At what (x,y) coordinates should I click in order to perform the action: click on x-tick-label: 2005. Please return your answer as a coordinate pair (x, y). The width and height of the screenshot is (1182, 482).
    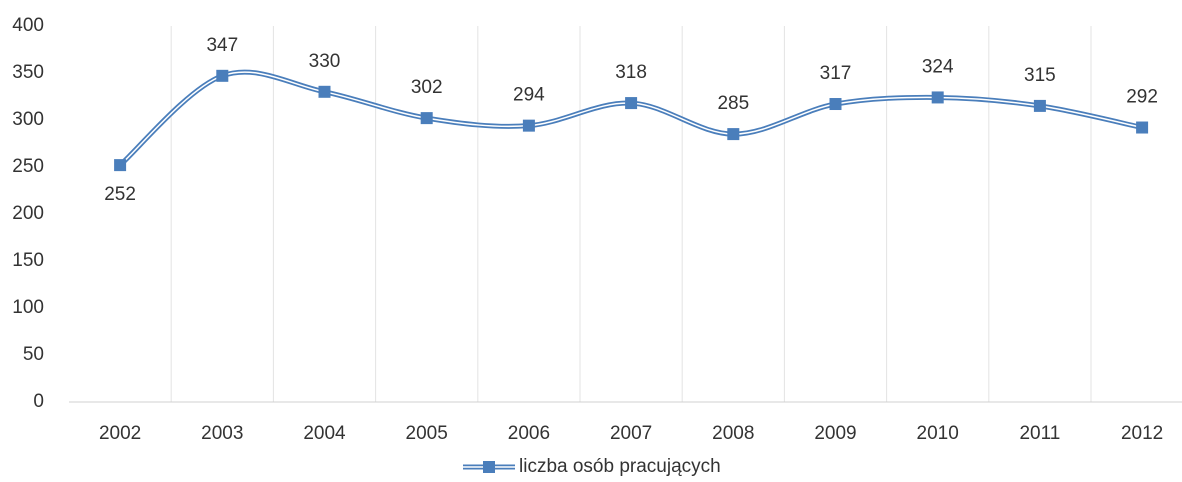
    Looking at the image, I should click on (427, 433).